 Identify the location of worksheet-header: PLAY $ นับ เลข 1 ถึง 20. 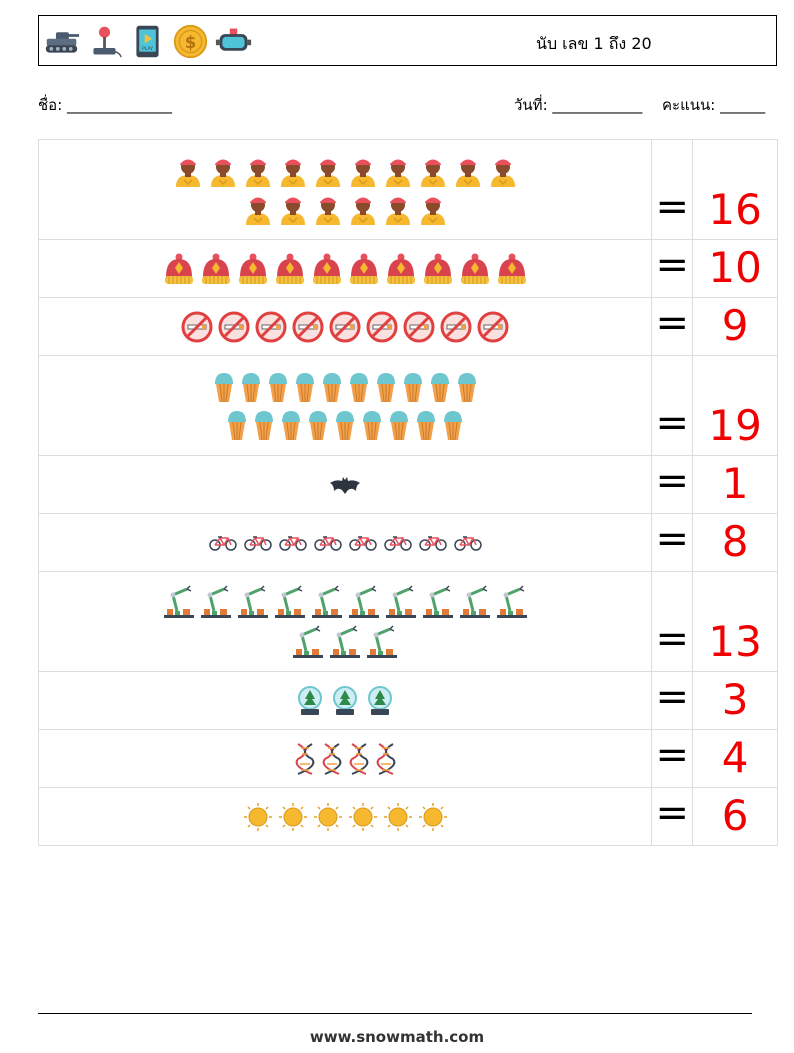
(407, 40).